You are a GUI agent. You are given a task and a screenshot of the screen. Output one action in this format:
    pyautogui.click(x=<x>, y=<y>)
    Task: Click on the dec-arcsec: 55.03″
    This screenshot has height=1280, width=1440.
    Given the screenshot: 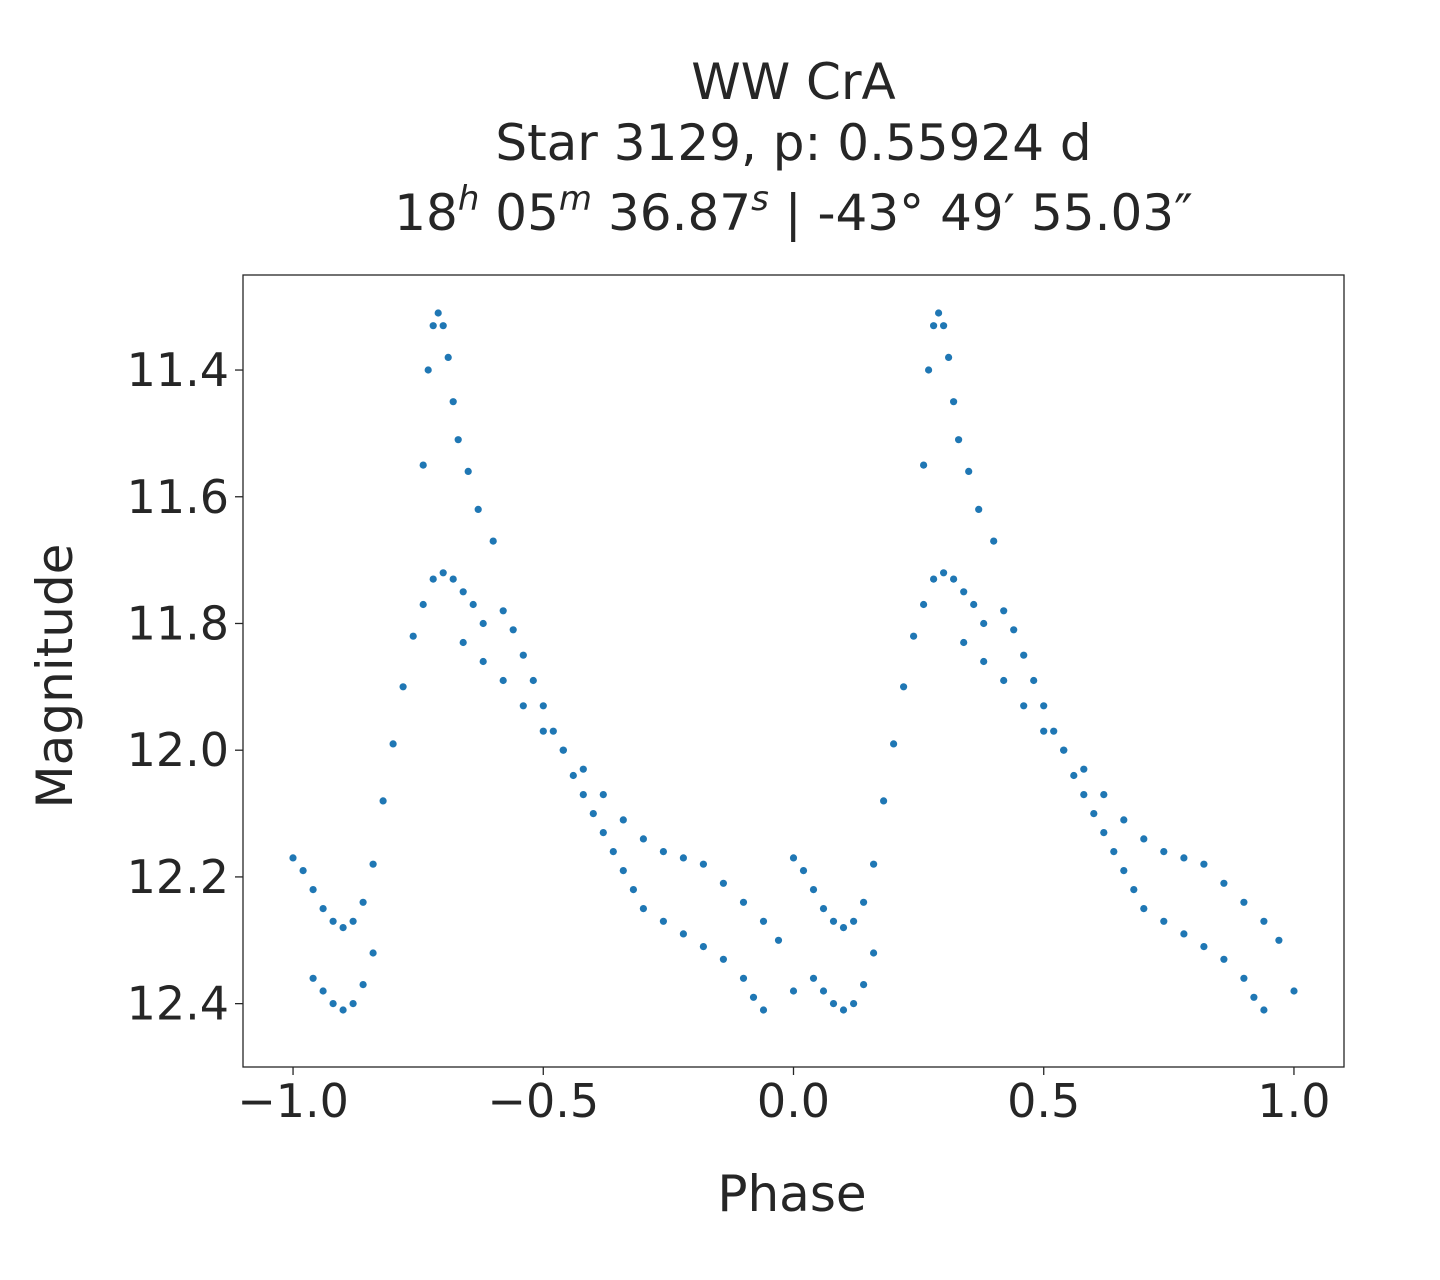 What is the action you would take?
    pyautogui.click(x=1111, y=213)
    